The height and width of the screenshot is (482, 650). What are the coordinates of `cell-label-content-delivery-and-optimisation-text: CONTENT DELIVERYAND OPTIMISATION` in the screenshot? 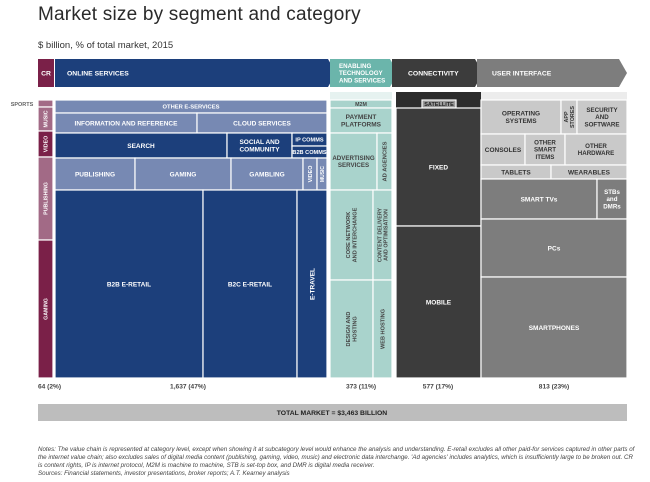 It's located at (383, 234).